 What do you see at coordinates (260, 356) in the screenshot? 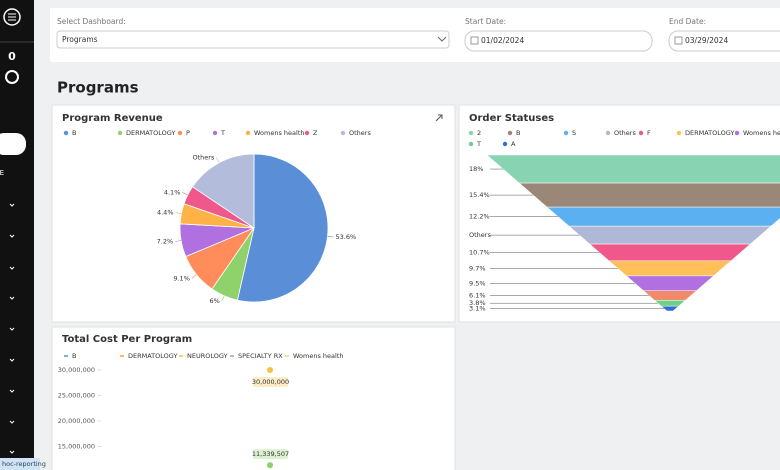
I see `legend-label: SPECIALTY RX` at bounding box center [260, 356].